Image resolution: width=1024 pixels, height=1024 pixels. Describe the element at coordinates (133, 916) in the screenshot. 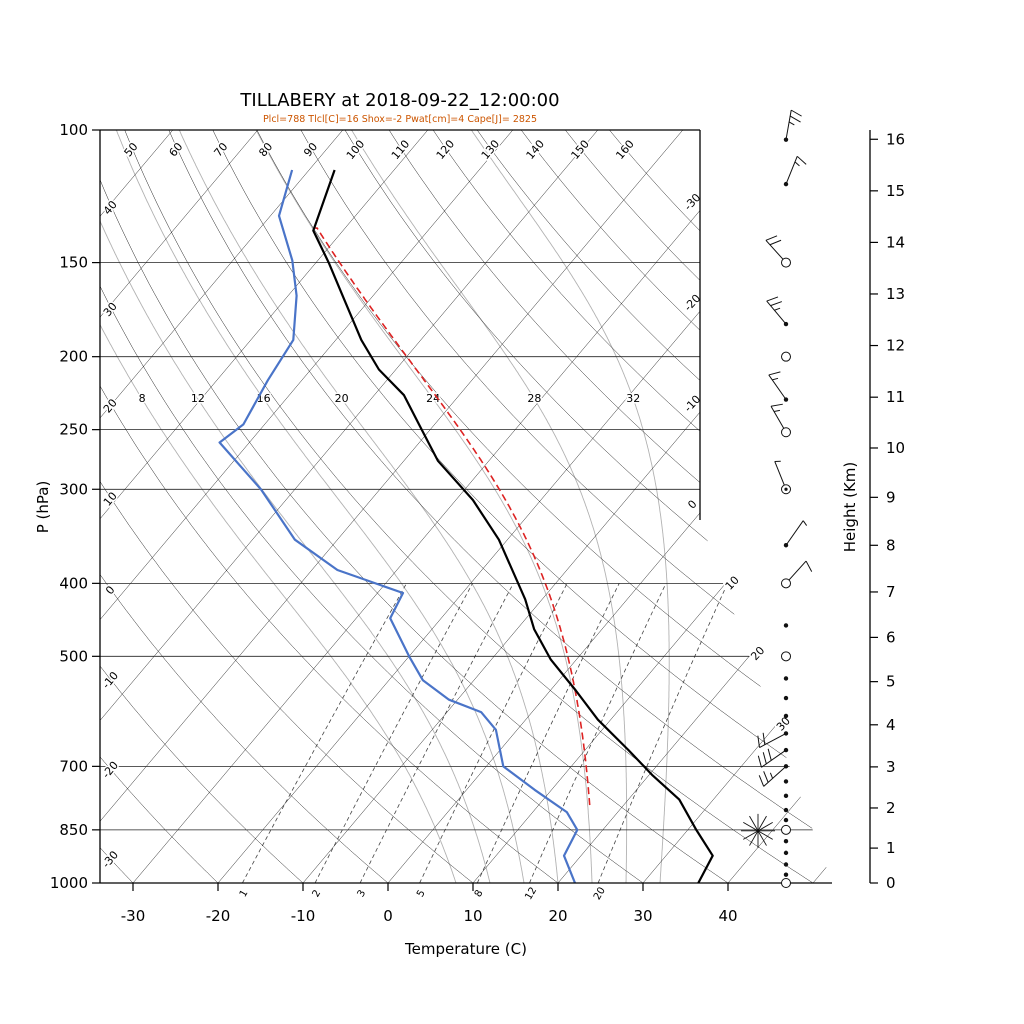

I see `svg-text: -30` at that location.